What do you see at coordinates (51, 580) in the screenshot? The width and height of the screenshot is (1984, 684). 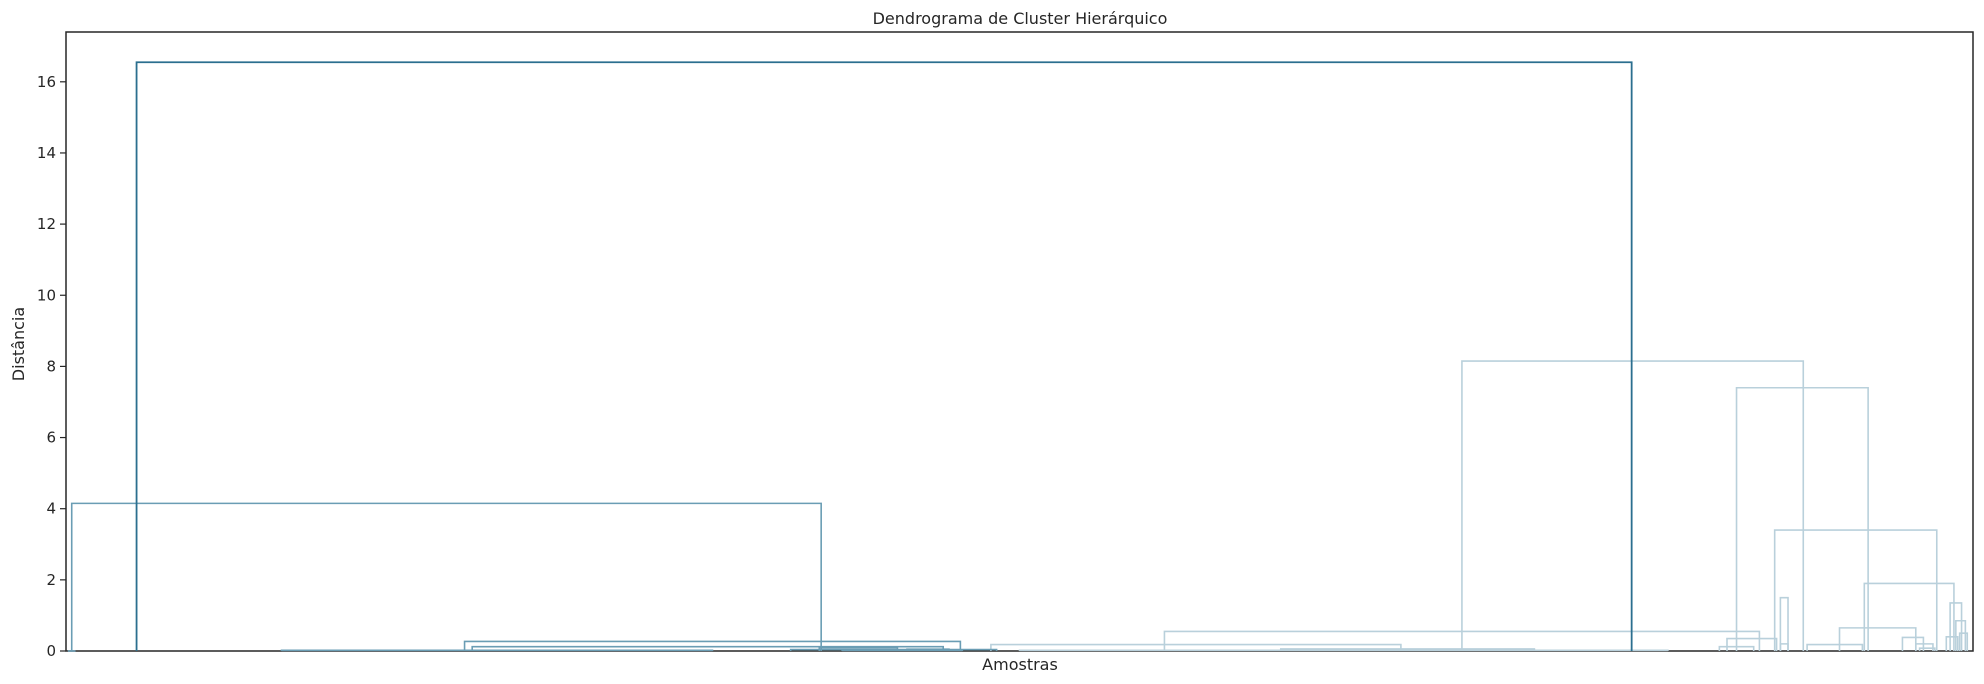 I see `y-tick-label: 2` at bounding box center [51, 580].